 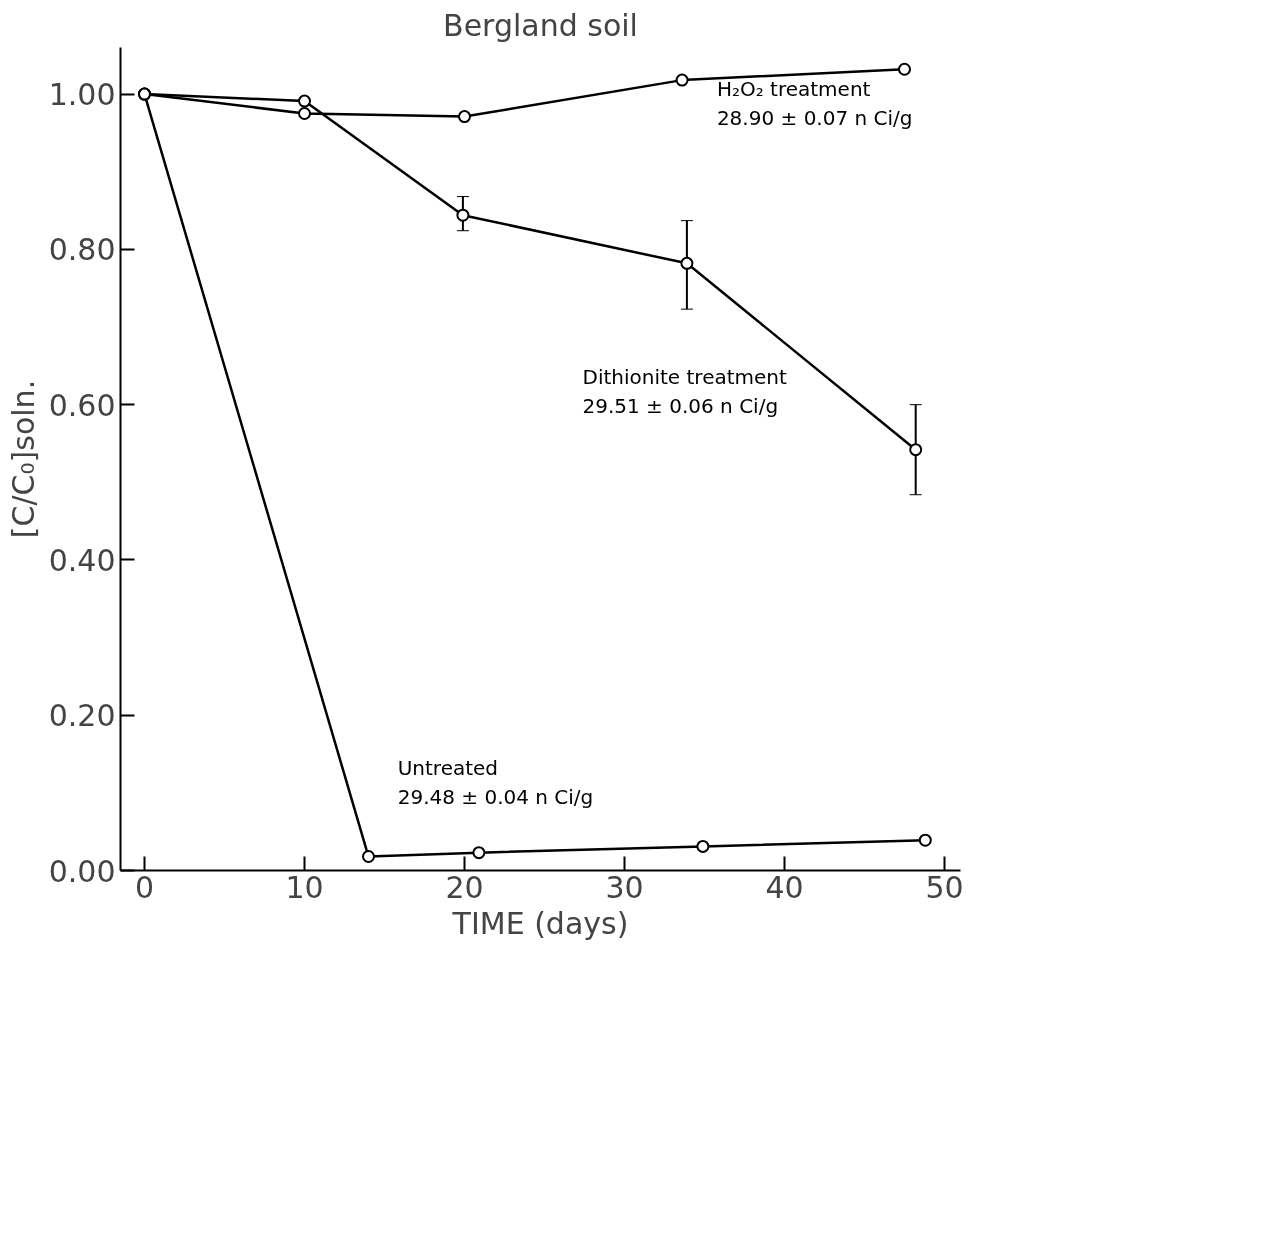 What do you see at coordinates (944, 887) in the screenshot?
I see `x-tick-label: 50` at bounding box center [944, 887].